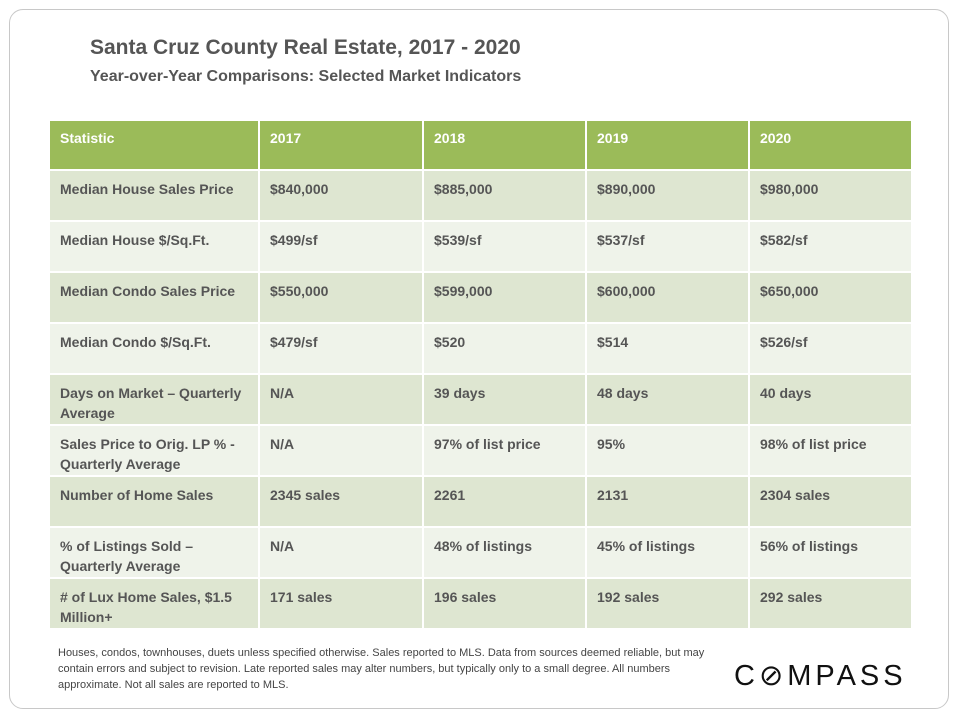  What do you see at coordinates (830, 399) in the screenshot?
I see `table-cell: 40 days` at bounding box center [830, 399].